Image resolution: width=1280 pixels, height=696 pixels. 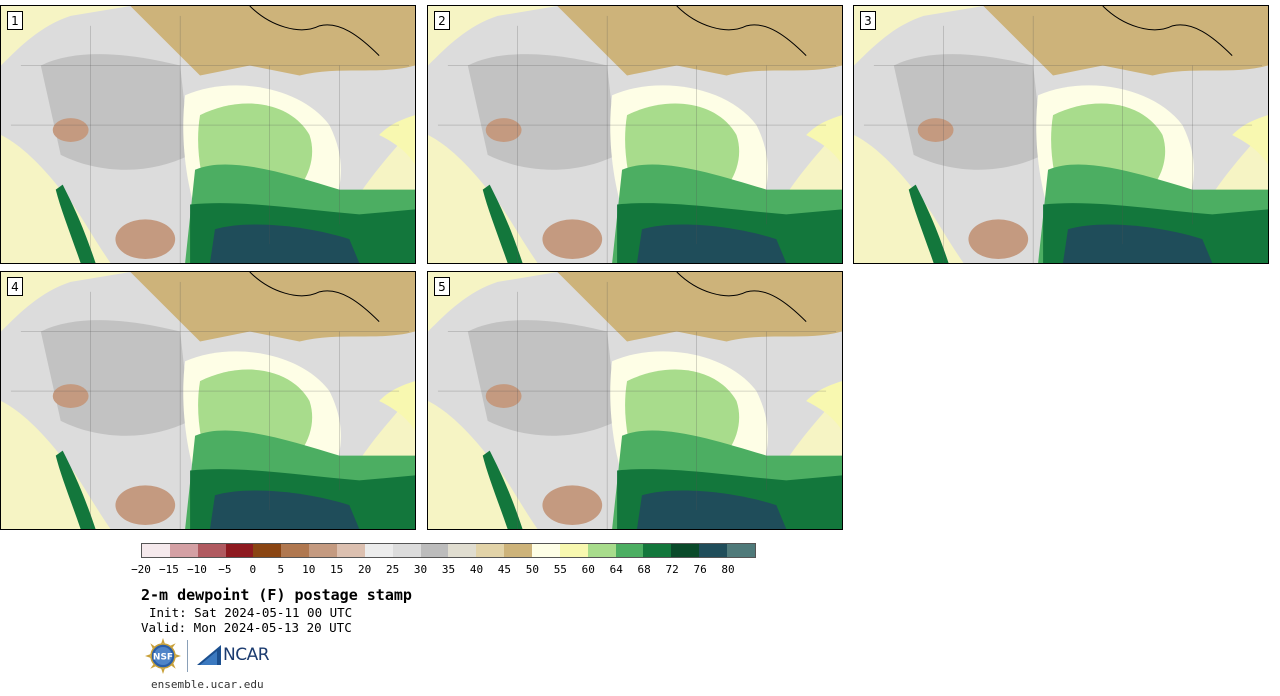 I want to click on colorbar-tick: 5, so click(x=281, y=569).